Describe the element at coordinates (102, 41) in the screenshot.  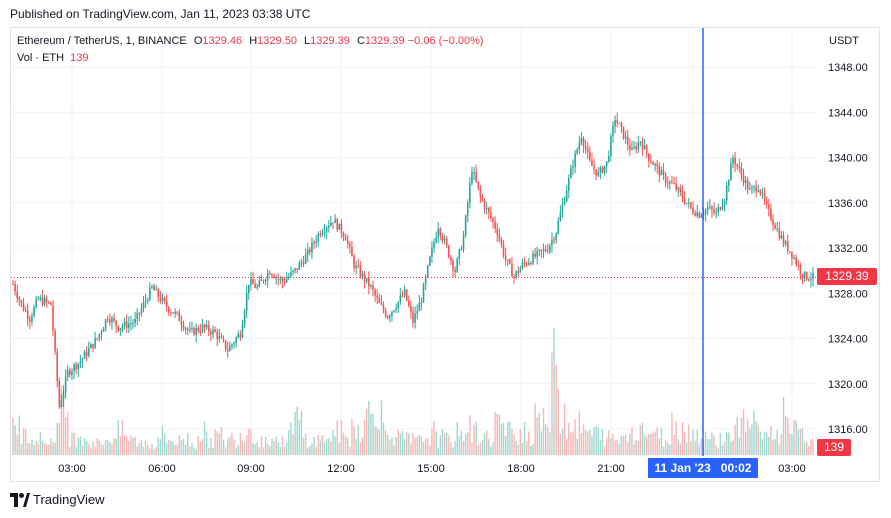
I see `symbol-label: Ethereum / TetherUS, 1, BINANCE` at that location.